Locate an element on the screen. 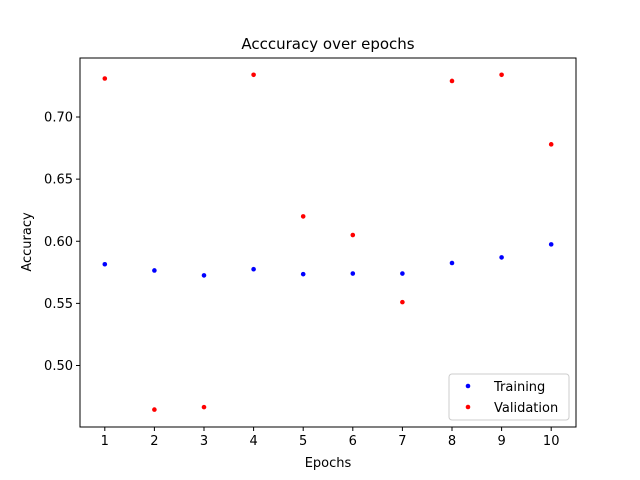  y-tick-label: 0.50 is located at coordinates (58, 366).